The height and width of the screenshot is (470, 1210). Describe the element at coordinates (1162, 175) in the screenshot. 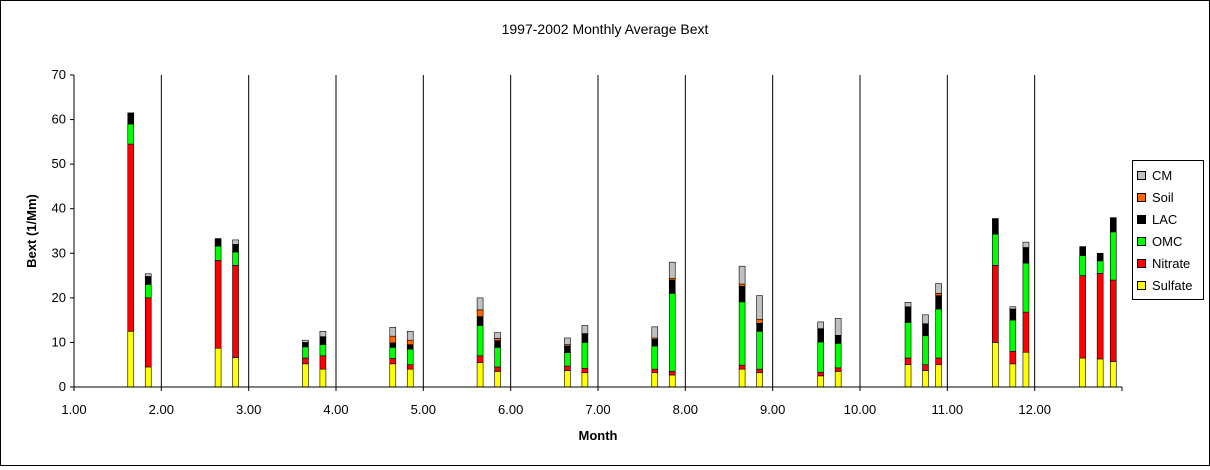

I see `legend-label: CM` at that location.